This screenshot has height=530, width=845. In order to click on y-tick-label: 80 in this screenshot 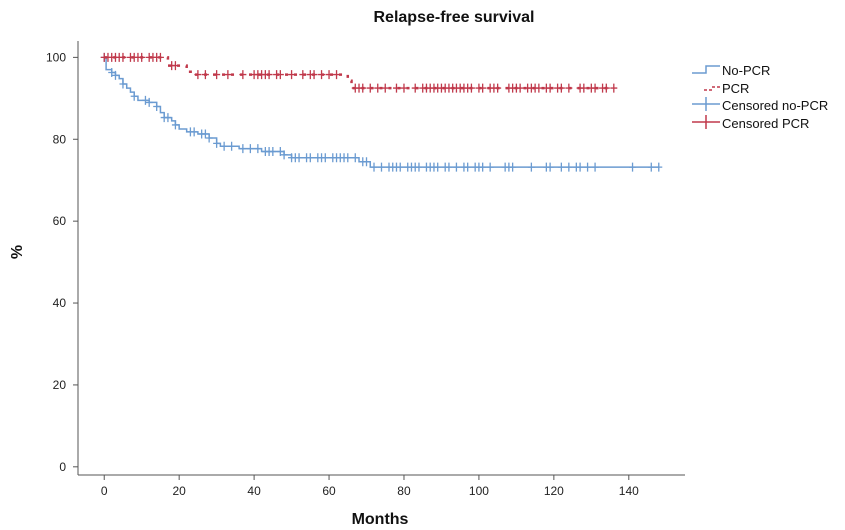, I will do `click(60, 139)`.